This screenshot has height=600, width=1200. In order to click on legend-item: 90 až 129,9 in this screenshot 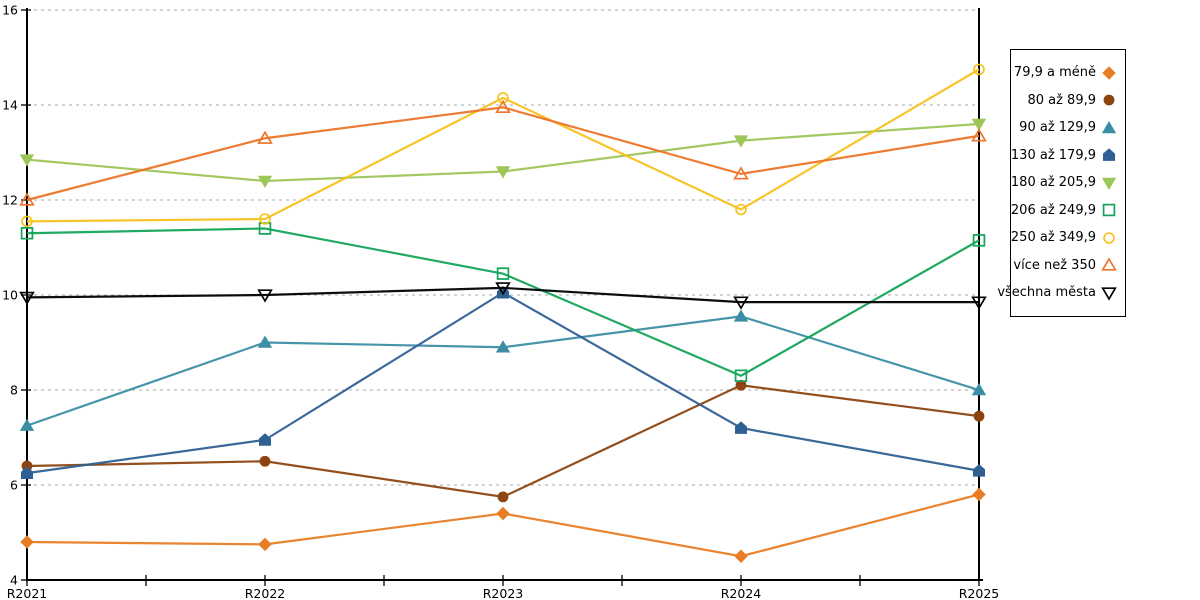, I will do `click(1066, 128)`.